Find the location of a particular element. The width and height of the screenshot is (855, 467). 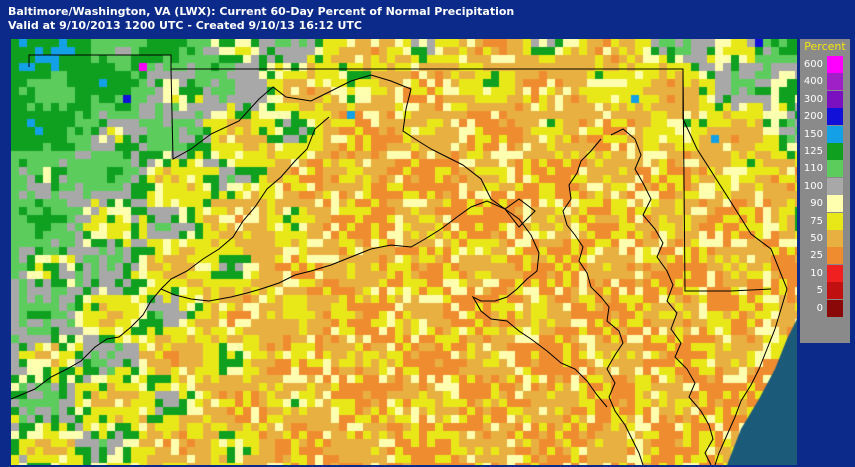

chesapeake-east-shore is located at coordinates (662, 296).